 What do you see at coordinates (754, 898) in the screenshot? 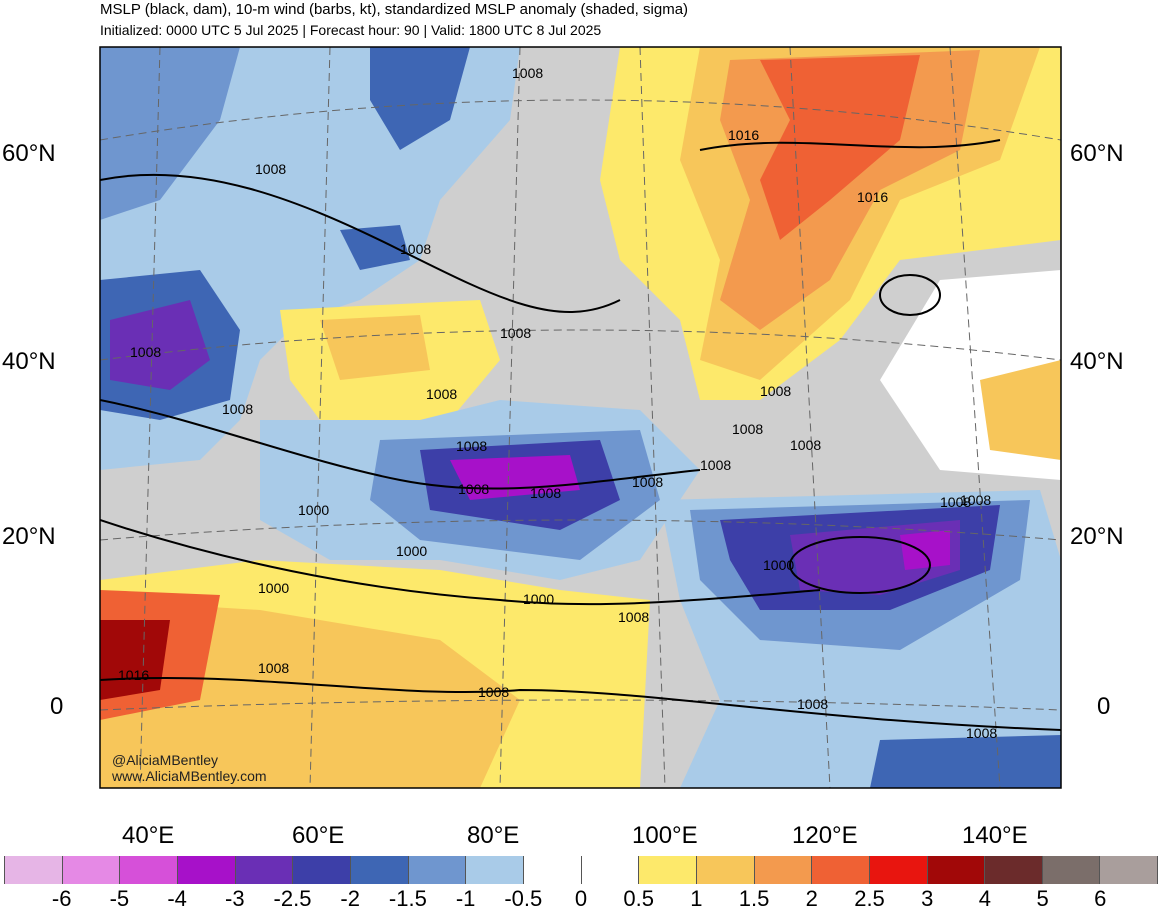
I see `colorbar-tick-label: 1.5` at bounding box center [754, 898].